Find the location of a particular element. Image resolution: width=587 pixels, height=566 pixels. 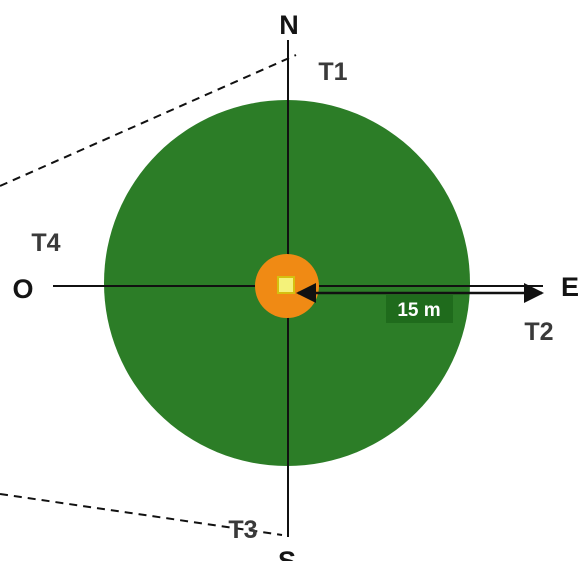

north-label: N is located at coordinates (289, 25).